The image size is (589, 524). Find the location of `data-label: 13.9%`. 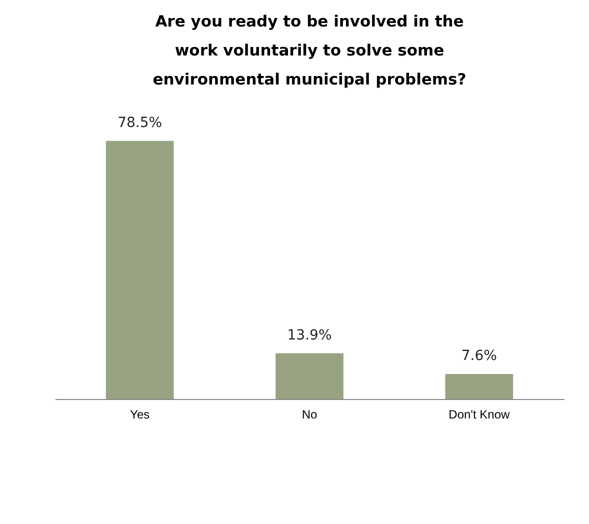

data-label: 13.9% is located at coordinates (309, 335).